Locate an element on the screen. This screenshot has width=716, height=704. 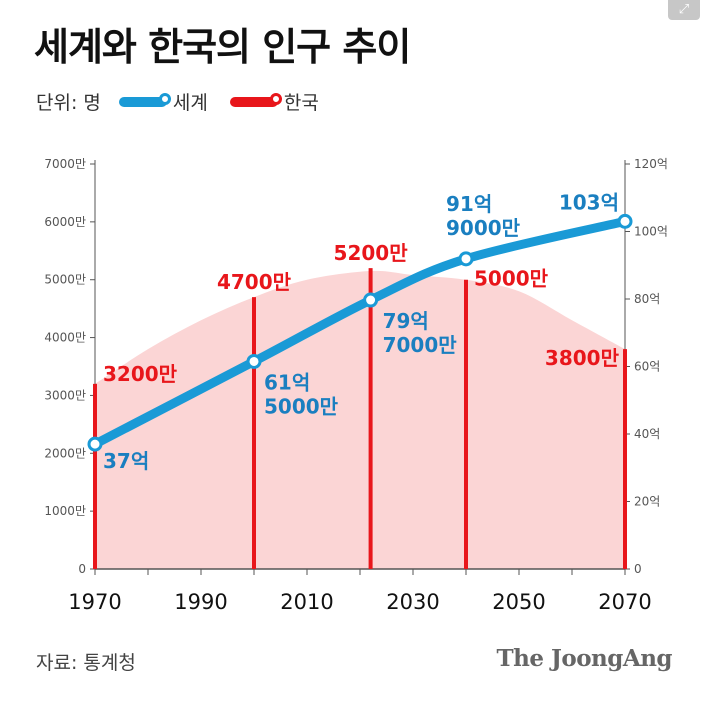
x-tick-label: 2010 is located at coordinates (306, 602).